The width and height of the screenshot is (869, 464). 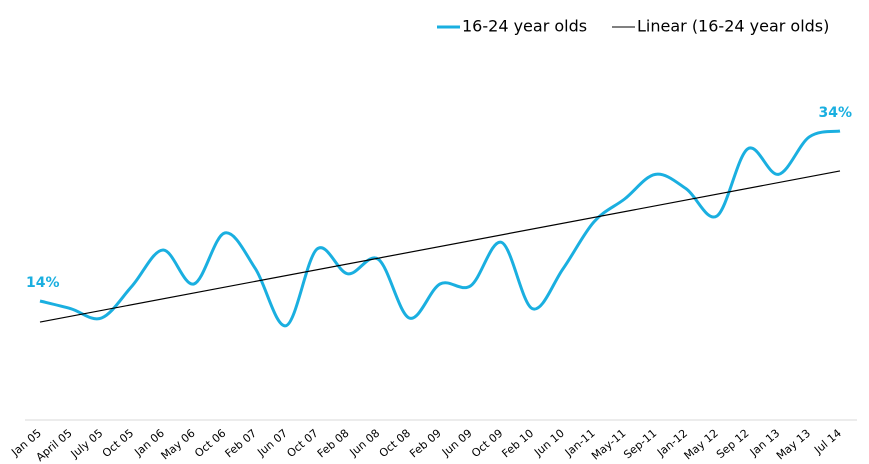 What do you see at coordinates (608, 445) in the screenshot?
I see `x-tick-label: May-11` at bounding box center [608, 445].